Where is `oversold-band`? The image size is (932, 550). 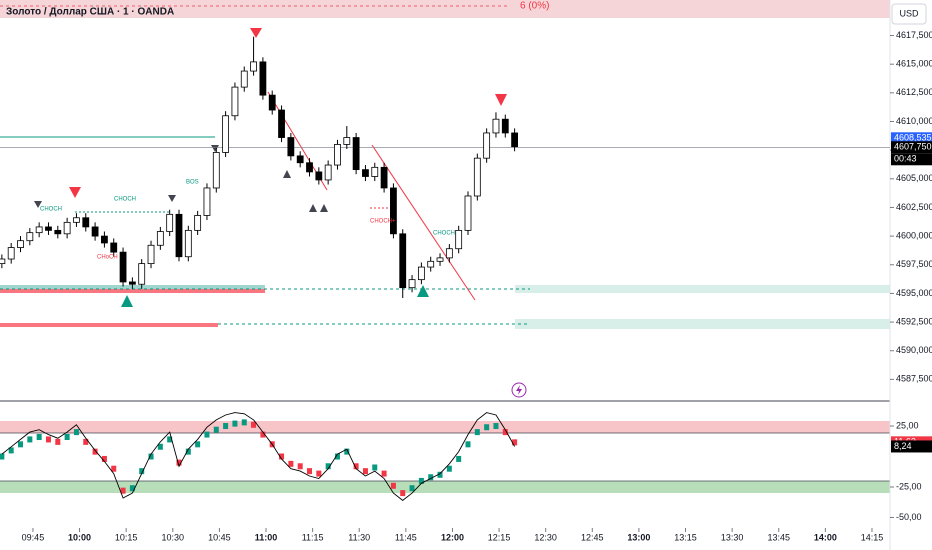
oversold-band is located at coordinates (445, 487).